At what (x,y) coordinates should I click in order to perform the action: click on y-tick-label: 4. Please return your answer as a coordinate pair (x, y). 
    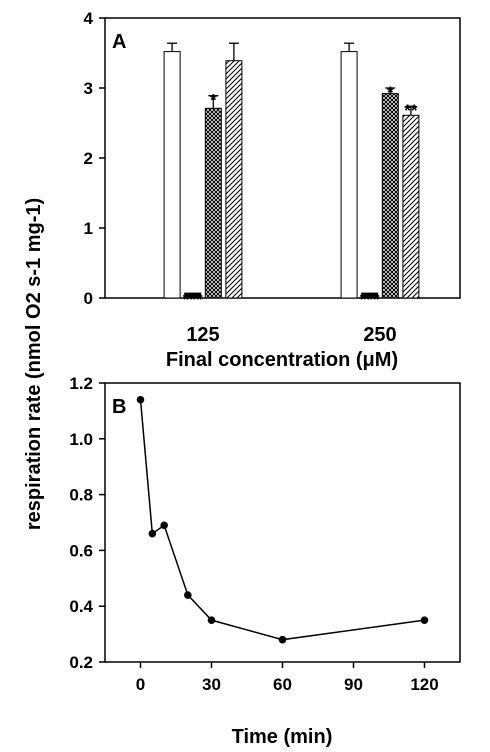
    Looking at the image, I should click on (89, 18).